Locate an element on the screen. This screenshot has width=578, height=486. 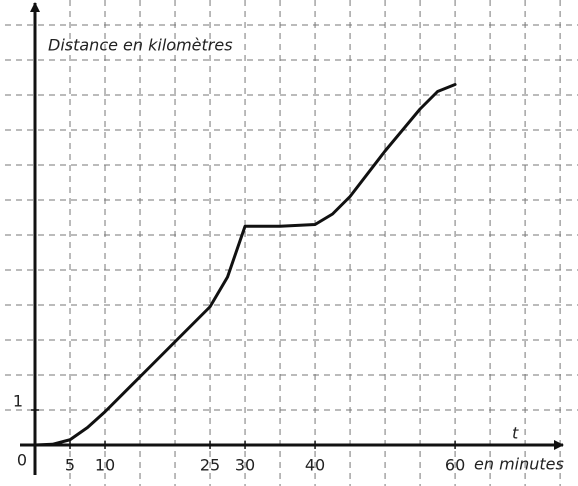
x-variable: t is located at coordinates (515, 433).